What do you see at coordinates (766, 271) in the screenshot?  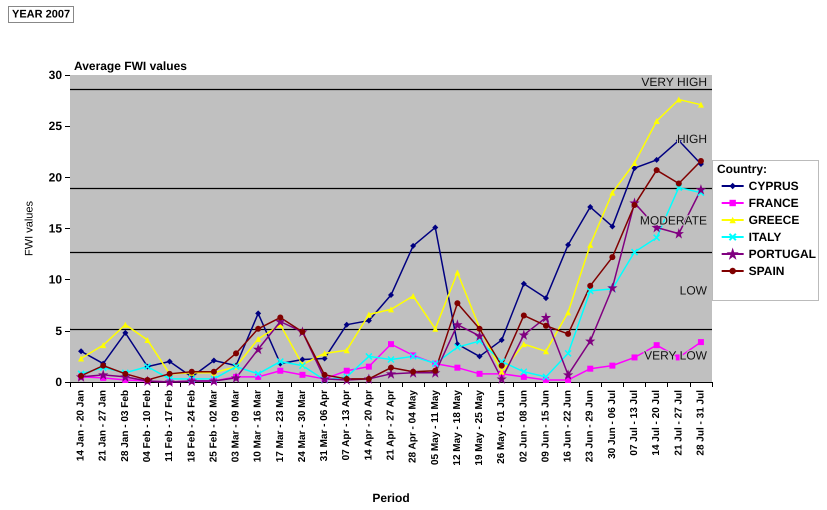 I see `legend-label: SPAIN` at bounding box center [766, 271].